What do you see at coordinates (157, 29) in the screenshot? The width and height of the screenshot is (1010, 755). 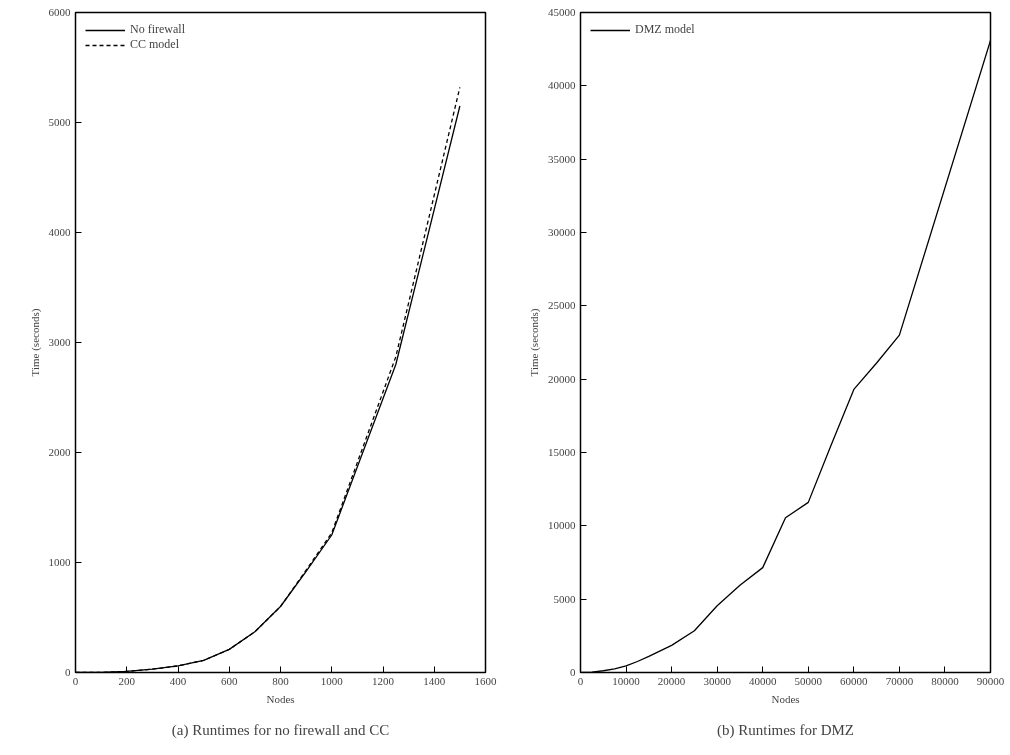 I see `legend-label: No firewall` at bounding box center [157, 29].